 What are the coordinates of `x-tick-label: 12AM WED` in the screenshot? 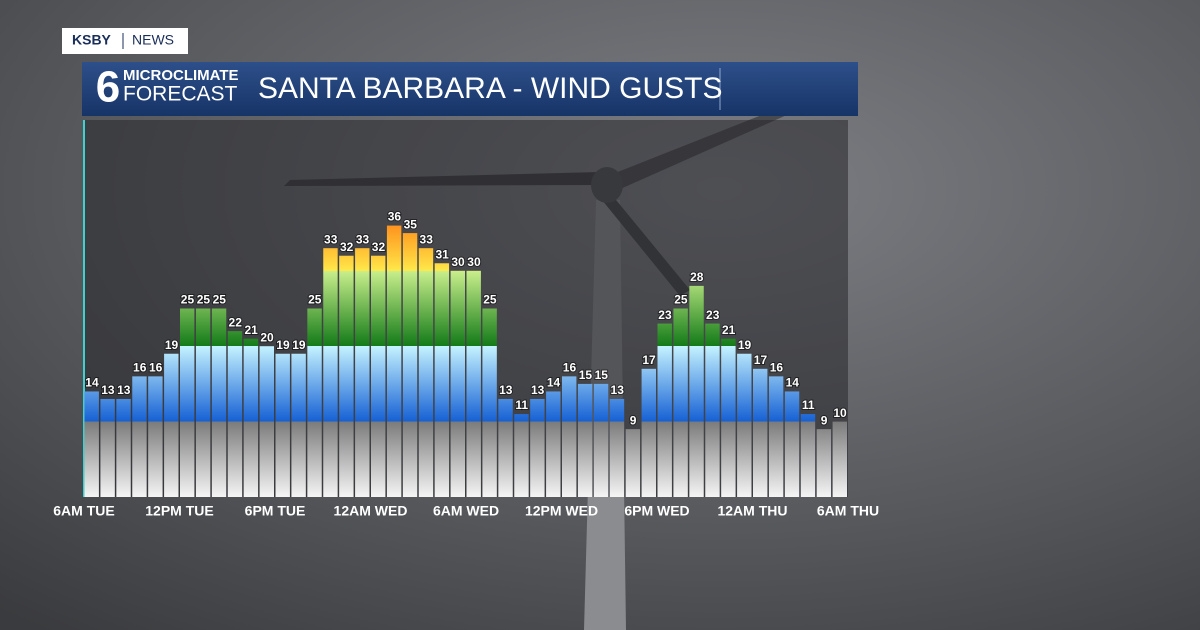 It's located at (371, 511).